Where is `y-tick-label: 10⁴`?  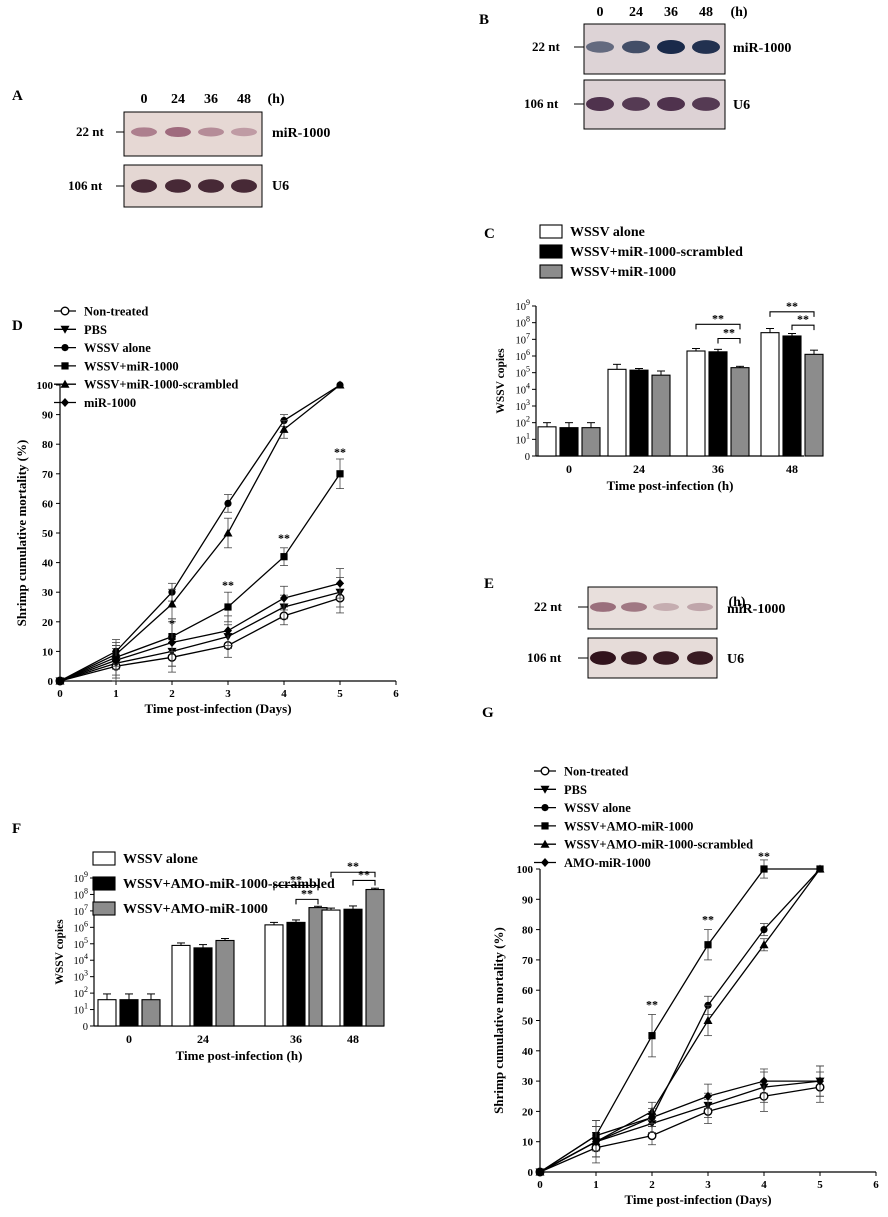 y-tick-label: 10⁴ is located at coordinates (523, 388).